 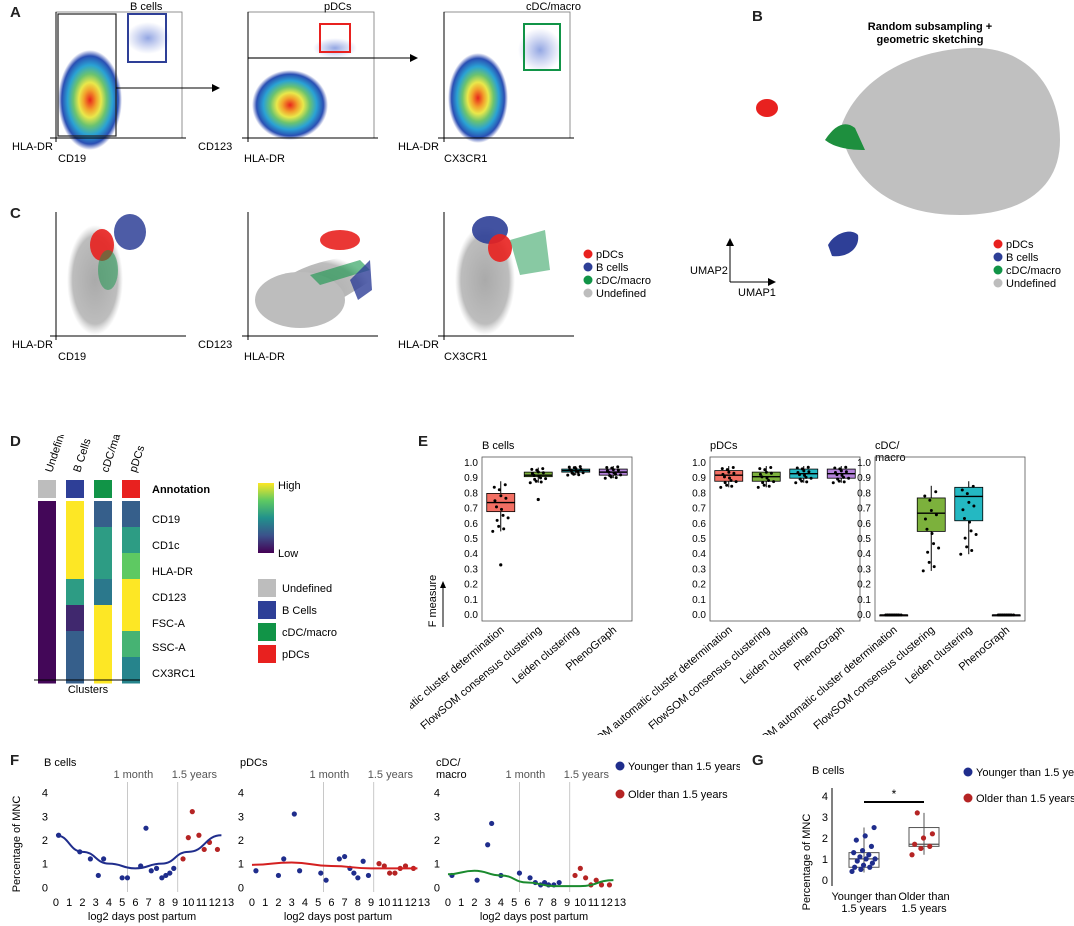 I want to click on heatmap-cell, so click(x=103, y=618).